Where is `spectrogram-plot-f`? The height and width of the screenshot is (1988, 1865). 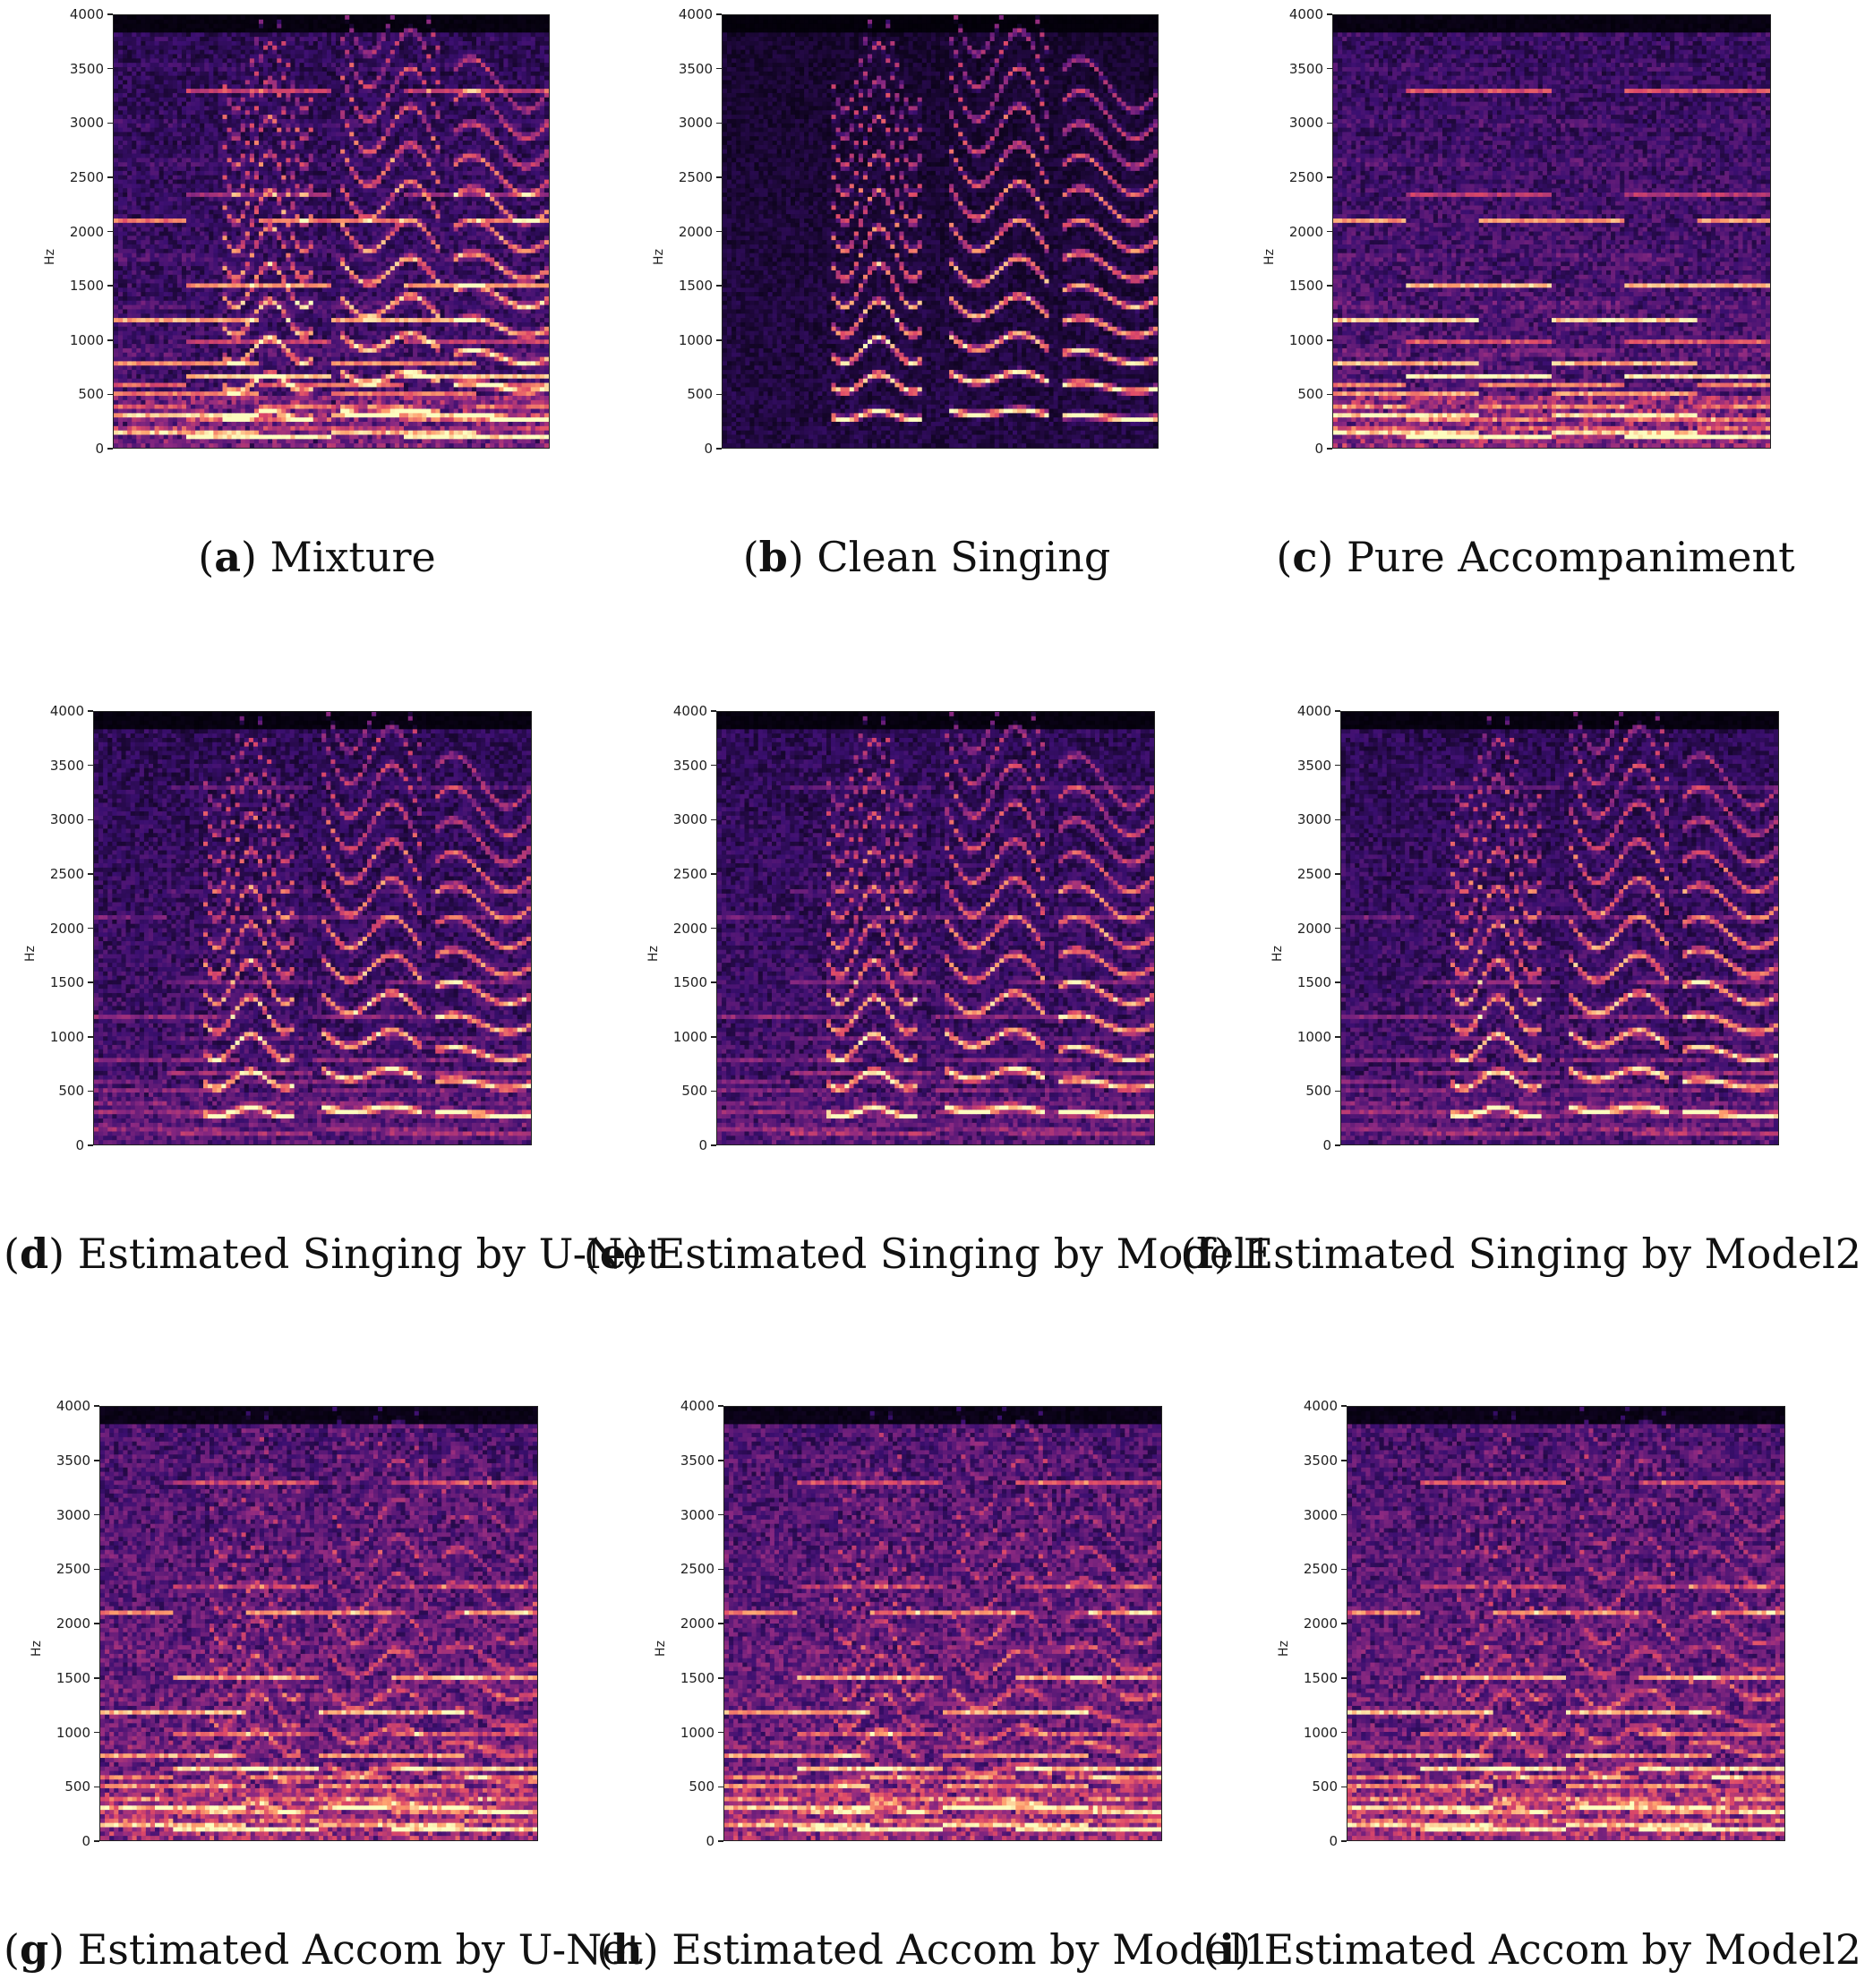
spectrogram-plot-f is located at coordinates (1559, 928).